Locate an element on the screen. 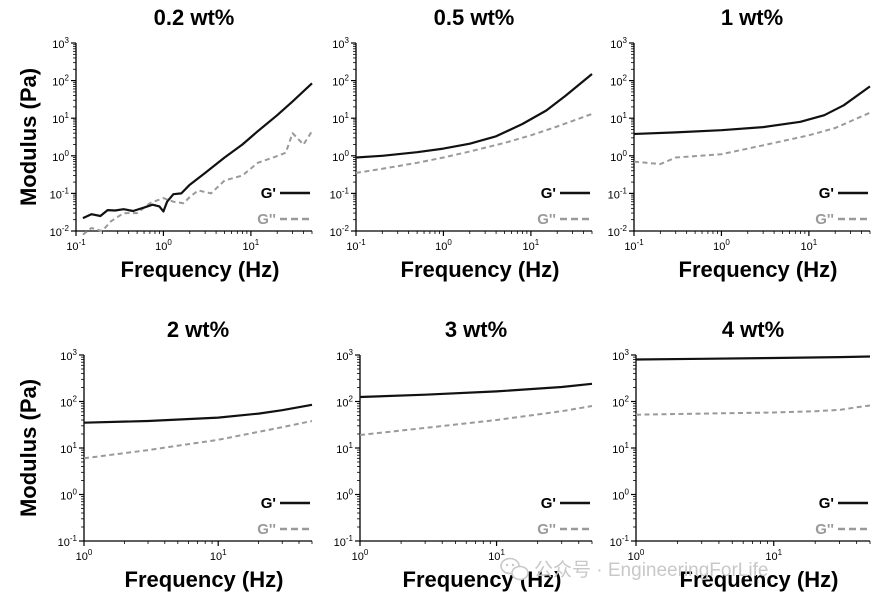 The height and width of the screenshot is (604, 892). watermark: 公众号 · EngineeringForLife is located at coordinates (634, 569).